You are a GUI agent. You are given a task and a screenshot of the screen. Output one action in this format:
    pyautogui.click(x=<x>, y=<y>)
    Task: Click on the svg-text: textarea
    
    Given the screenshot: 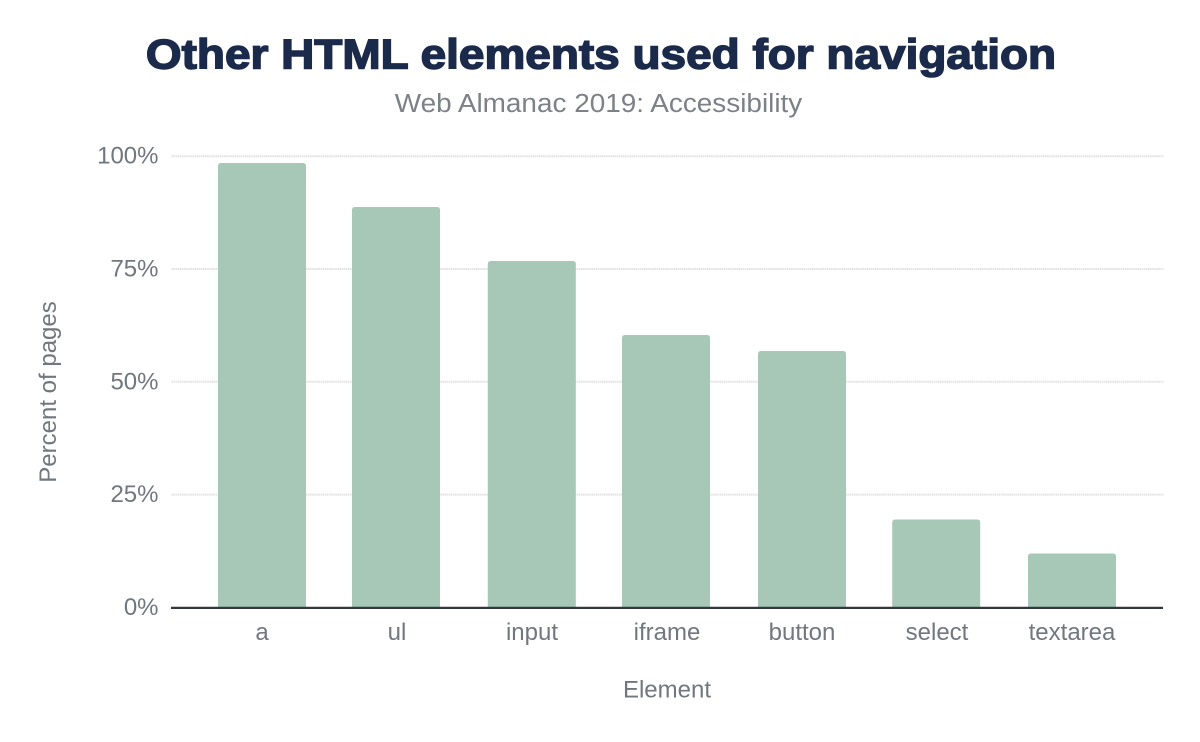 What is the action you would take?
    pyautogui.click(x=1072, y=632)
    